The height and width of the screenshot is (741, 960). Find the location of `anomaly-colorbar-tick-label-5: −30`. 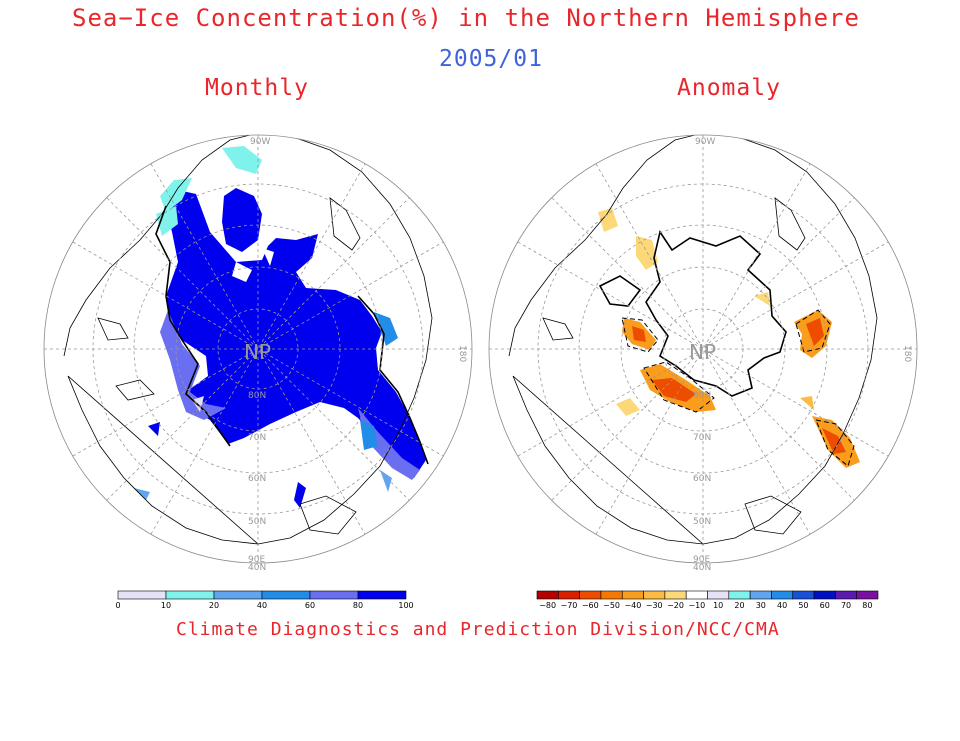

anomaly-colorbar-tick-label-5: −30 is located at coordinates (654, 605).